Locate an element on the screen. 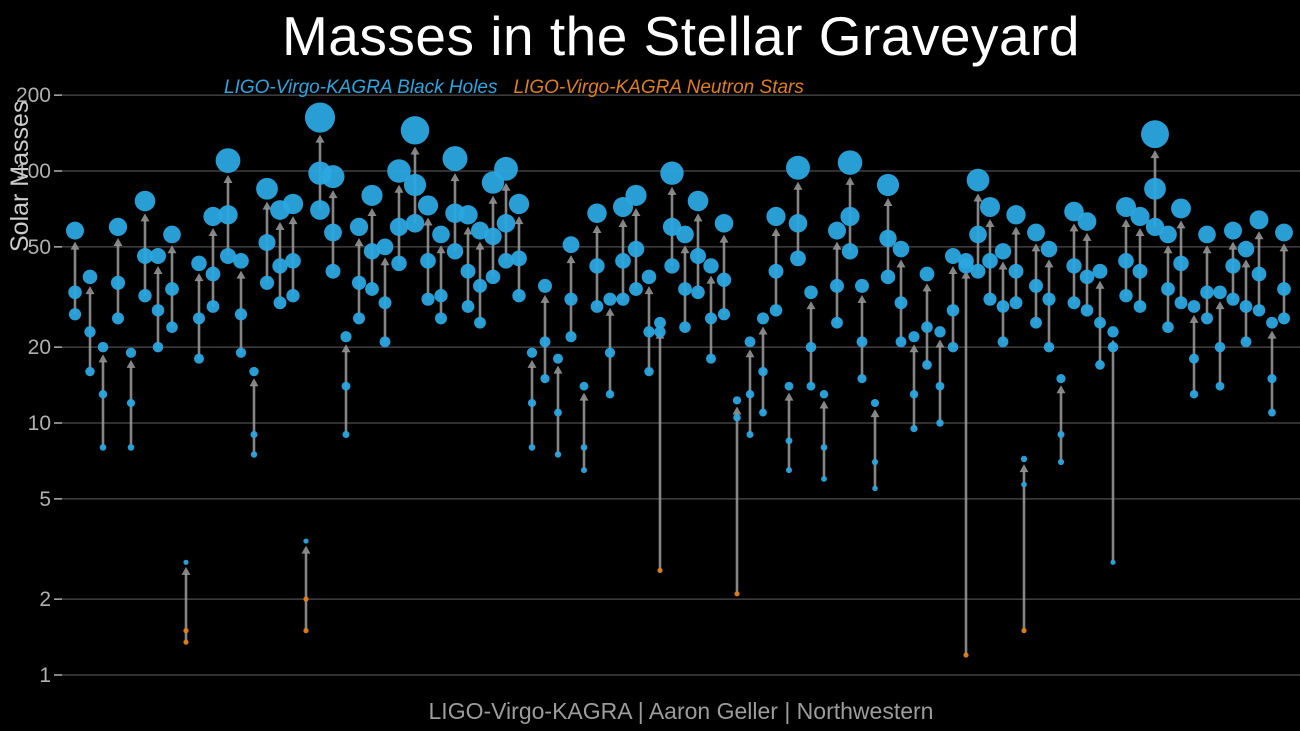  legend-black-holes-label: LIGO-Virgo-KAGRA Black Holes is located at coordinates (361, 87).